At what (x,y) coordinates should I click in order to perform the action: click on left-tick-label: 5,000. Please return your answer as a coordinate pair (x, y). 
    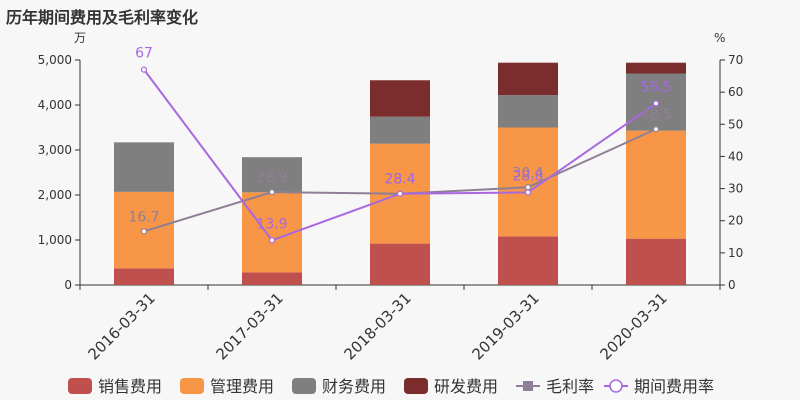
    Looking at the image, I should click on (55, 60).